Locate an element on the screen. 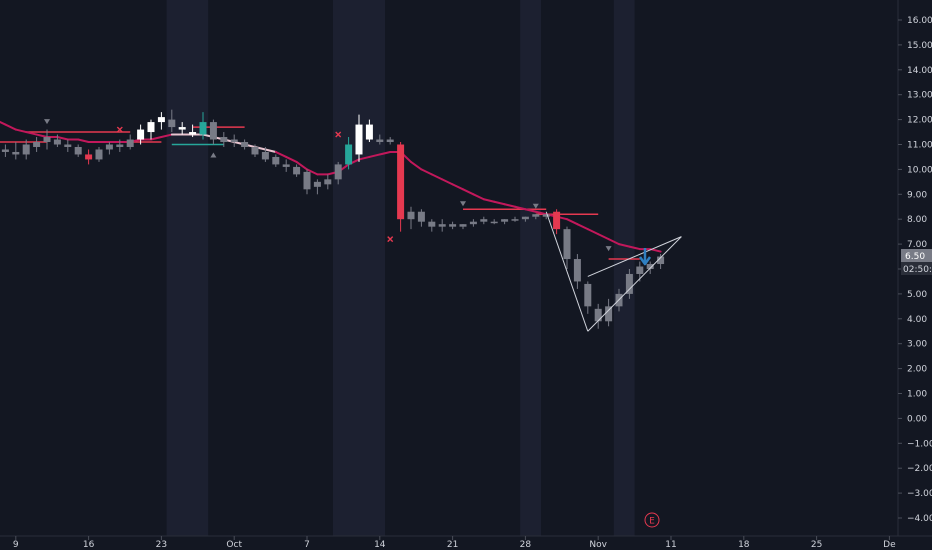 The width and height of the screenshot is (932, 550). y-tick-label: 4.00 is located at coordinates (917, 320).